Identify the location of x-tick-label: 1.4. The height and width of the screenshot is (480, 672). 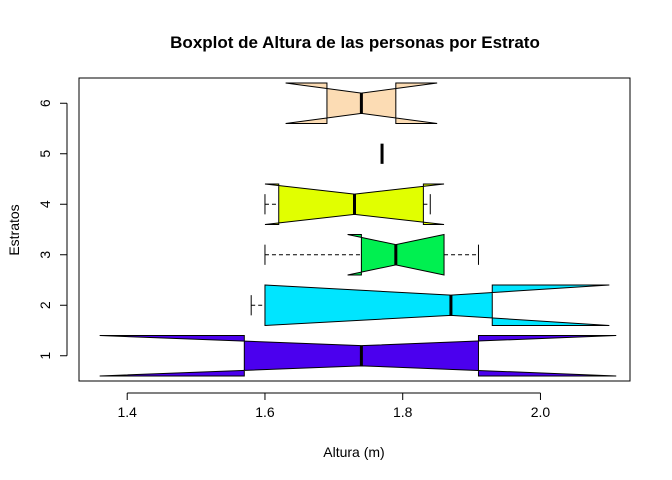
(127, 412).